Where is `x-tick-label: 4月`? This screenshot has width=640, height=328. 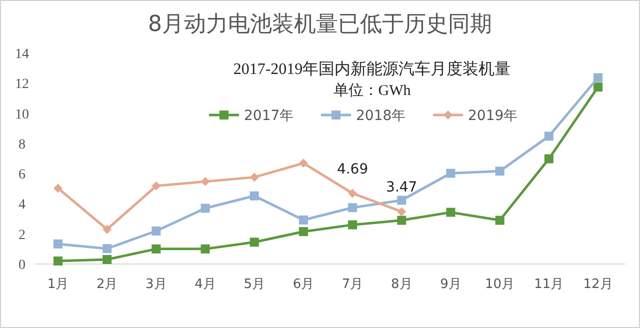 x-tick-label: 4月 is located at coordinates (205, 284).